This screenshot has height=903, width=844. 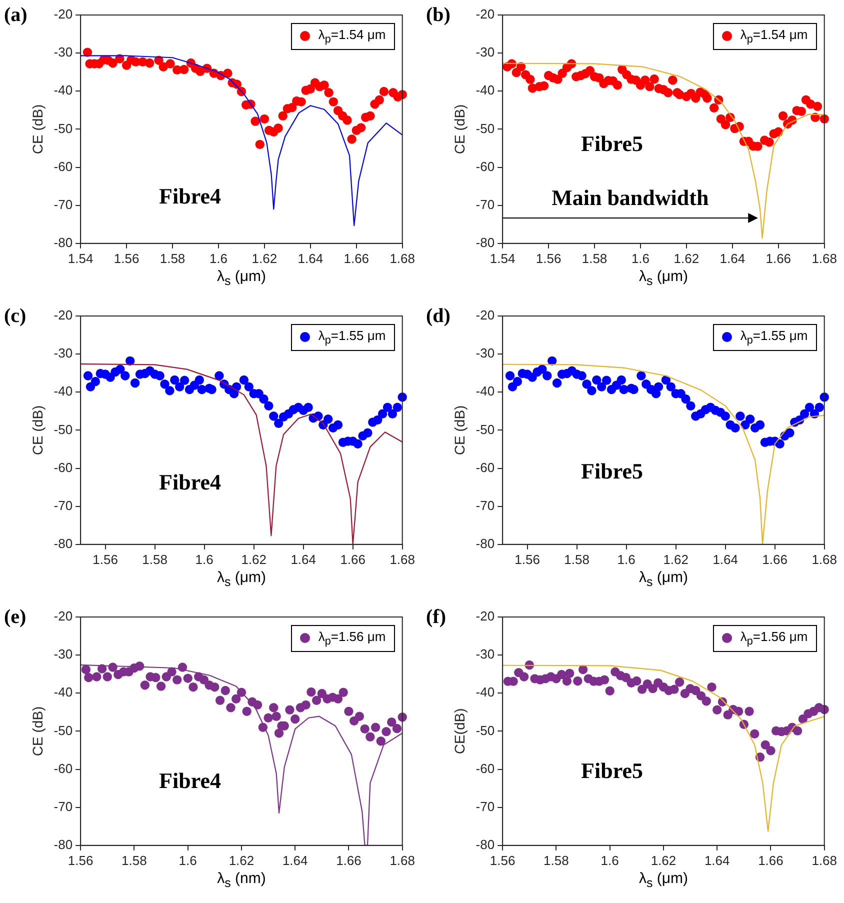 I want to click on annotation: Fibre4, so click(x=190, y=781).